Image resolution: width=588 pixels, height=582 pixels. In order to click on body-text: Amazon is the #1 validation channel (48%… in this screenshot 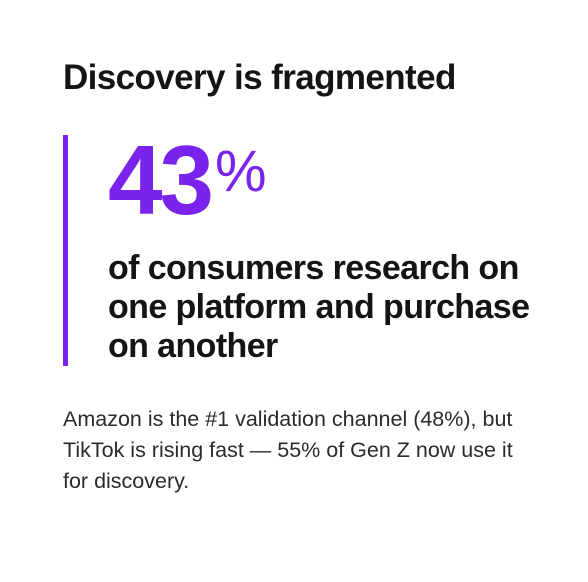, I will do `click(288, 450)`.